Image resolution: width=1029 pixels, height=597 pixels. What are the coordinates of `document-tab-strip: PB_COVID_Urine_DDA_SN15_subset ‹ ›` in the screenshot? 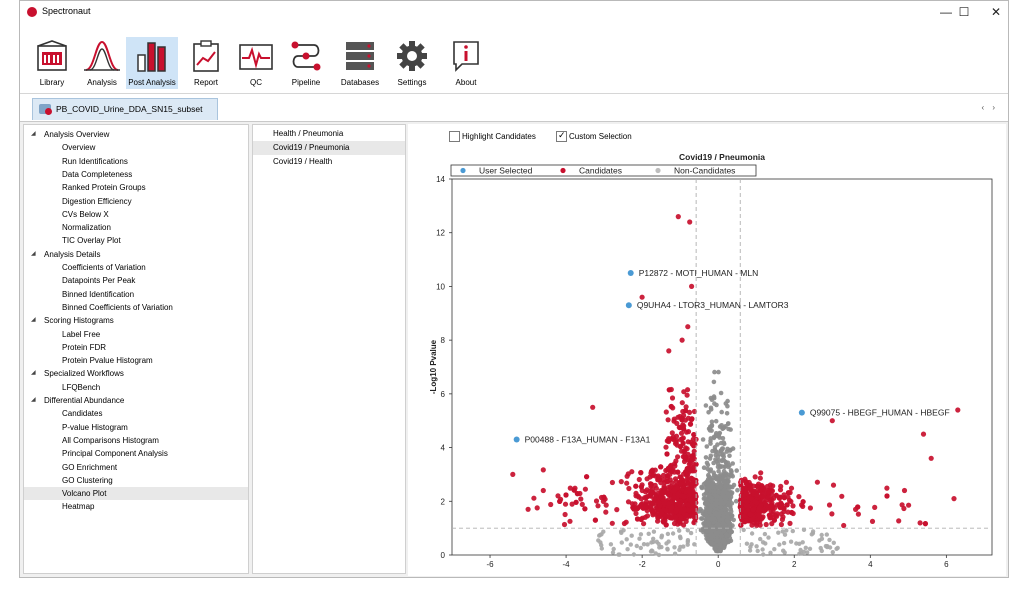 It's located at (514, 108).